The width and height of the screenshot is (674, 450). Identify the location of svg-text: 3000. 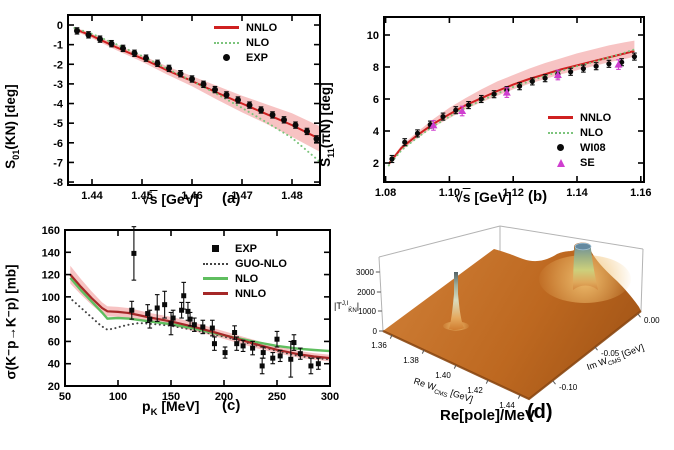
(365, 272).